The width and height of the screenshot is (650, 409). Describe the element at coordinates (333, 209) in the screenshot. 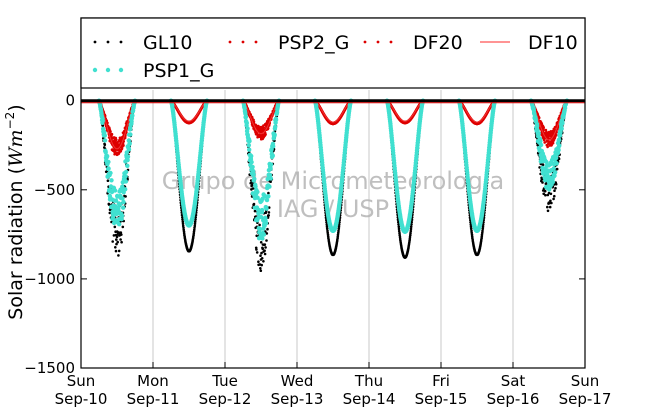

I see `watermark-line-2: IAG / USP` at that location.